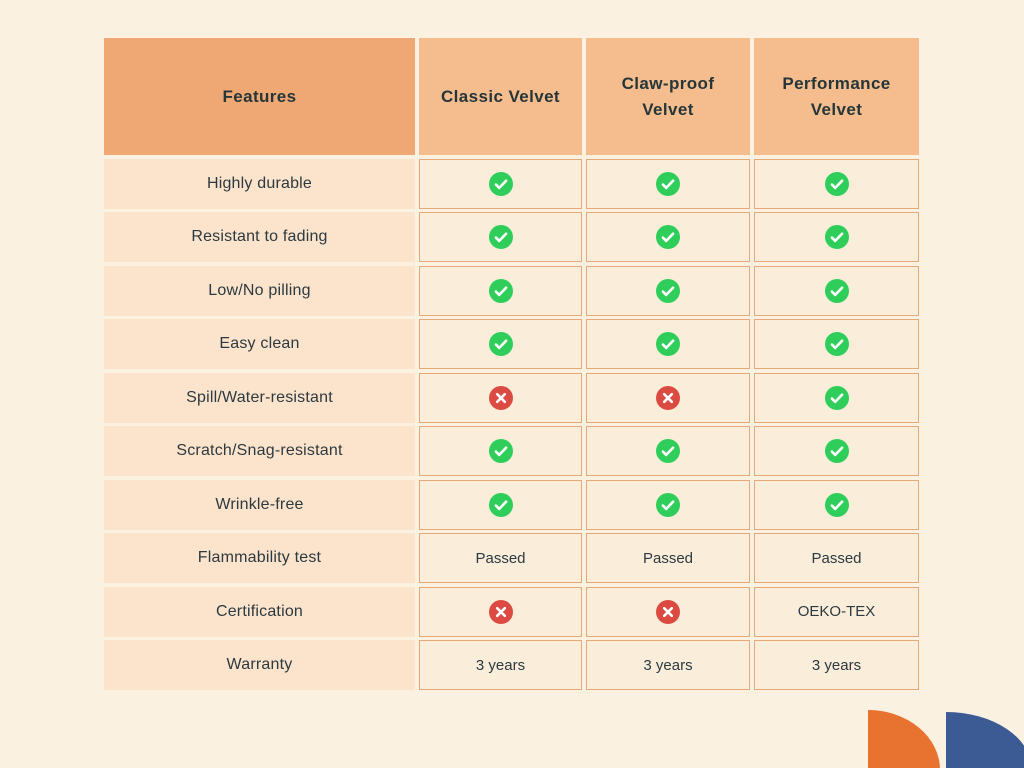 This screenshot has height=768, width=1024. I want to click on features-column-header: Features, so click(259, 96).